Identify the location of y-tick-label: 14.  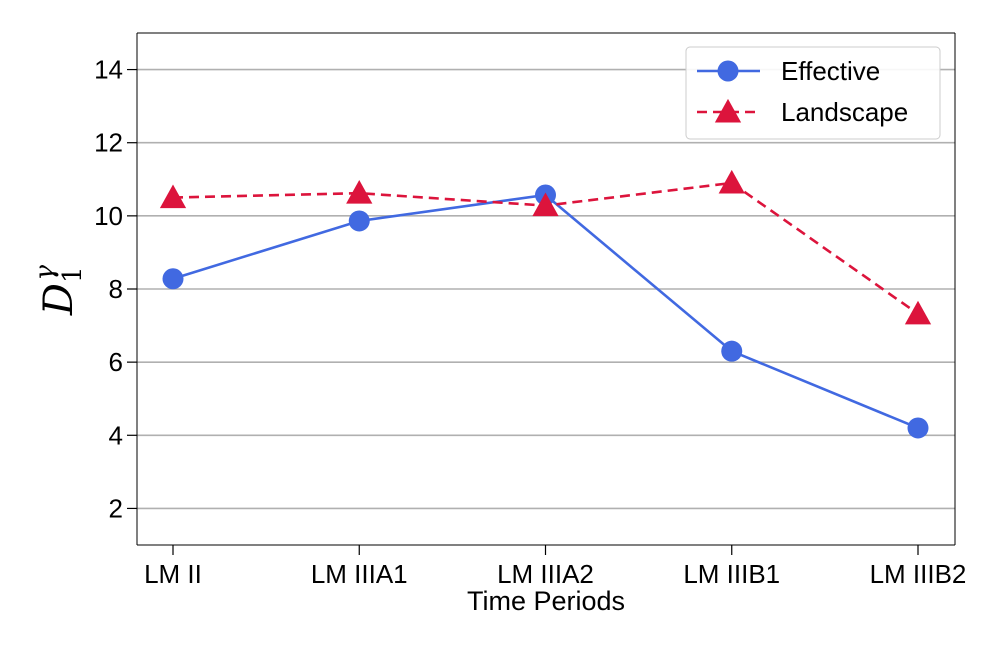
(108, 70).